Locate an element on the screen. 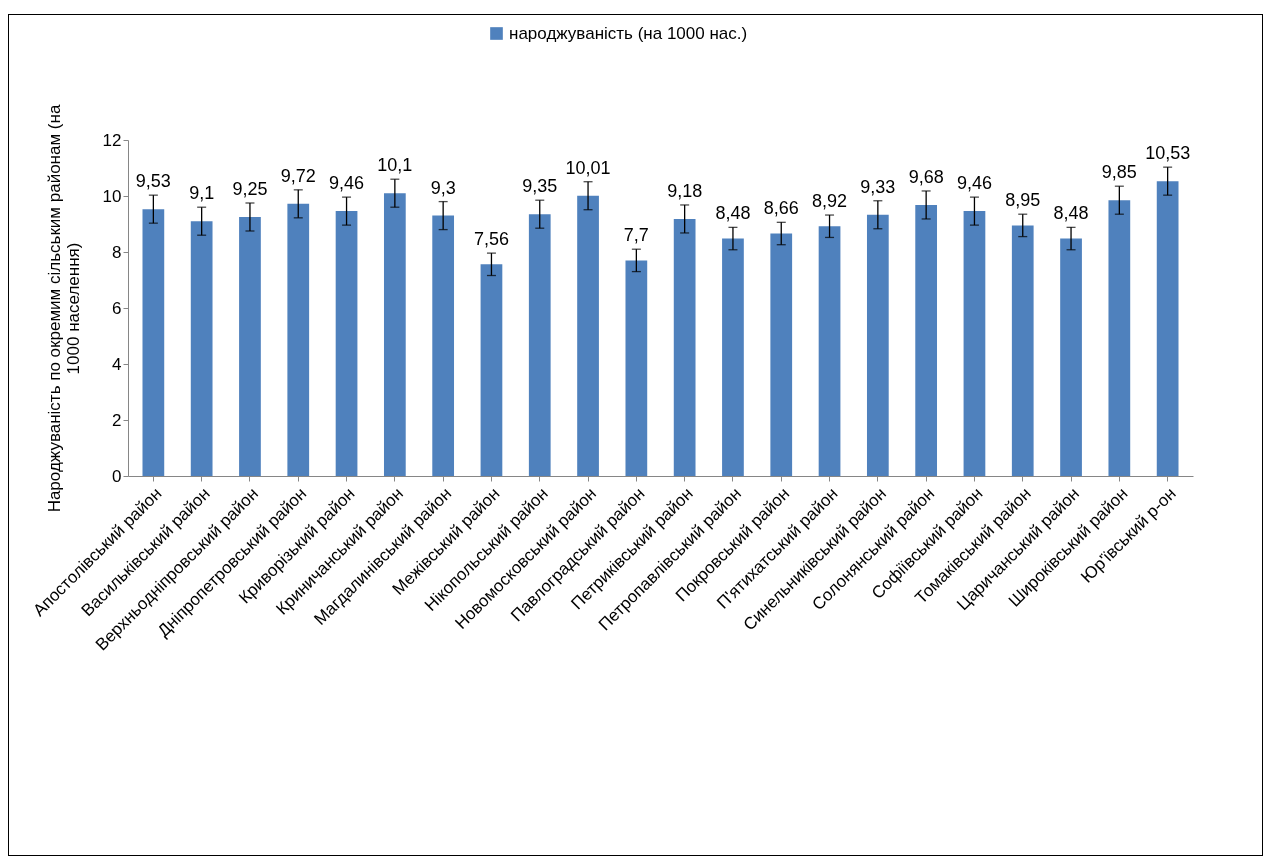  data-label: 9,3 is located at coordinates (443, 187).